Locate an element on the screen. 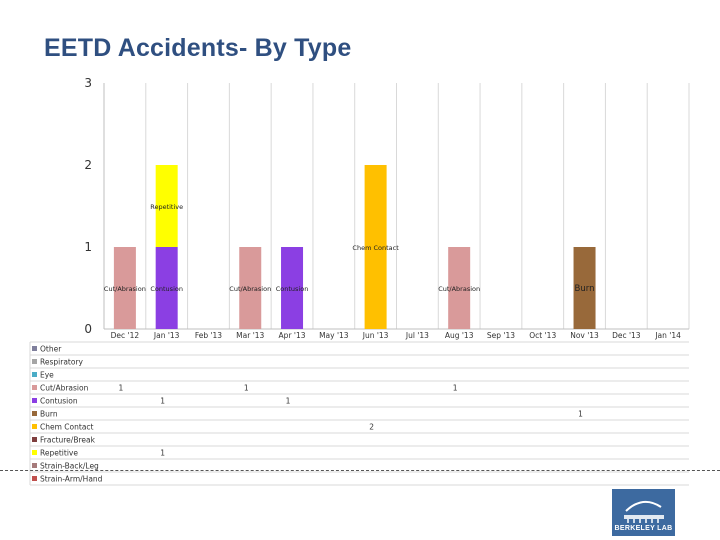 The image size is (720, 540). x-tick-label: May '13 is located at coordinates (334, 335).